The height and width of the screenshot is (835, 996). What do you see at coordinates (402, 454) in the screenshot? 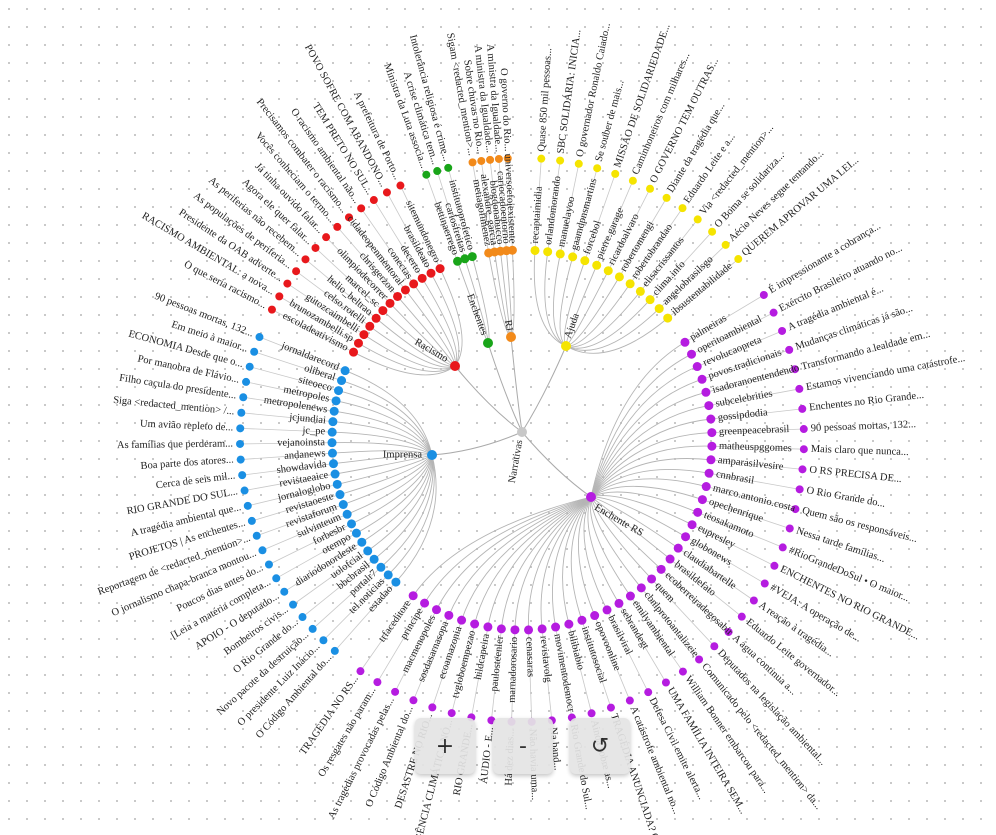
I see `group-label: Imprensa` at bounding box center [402, 454].